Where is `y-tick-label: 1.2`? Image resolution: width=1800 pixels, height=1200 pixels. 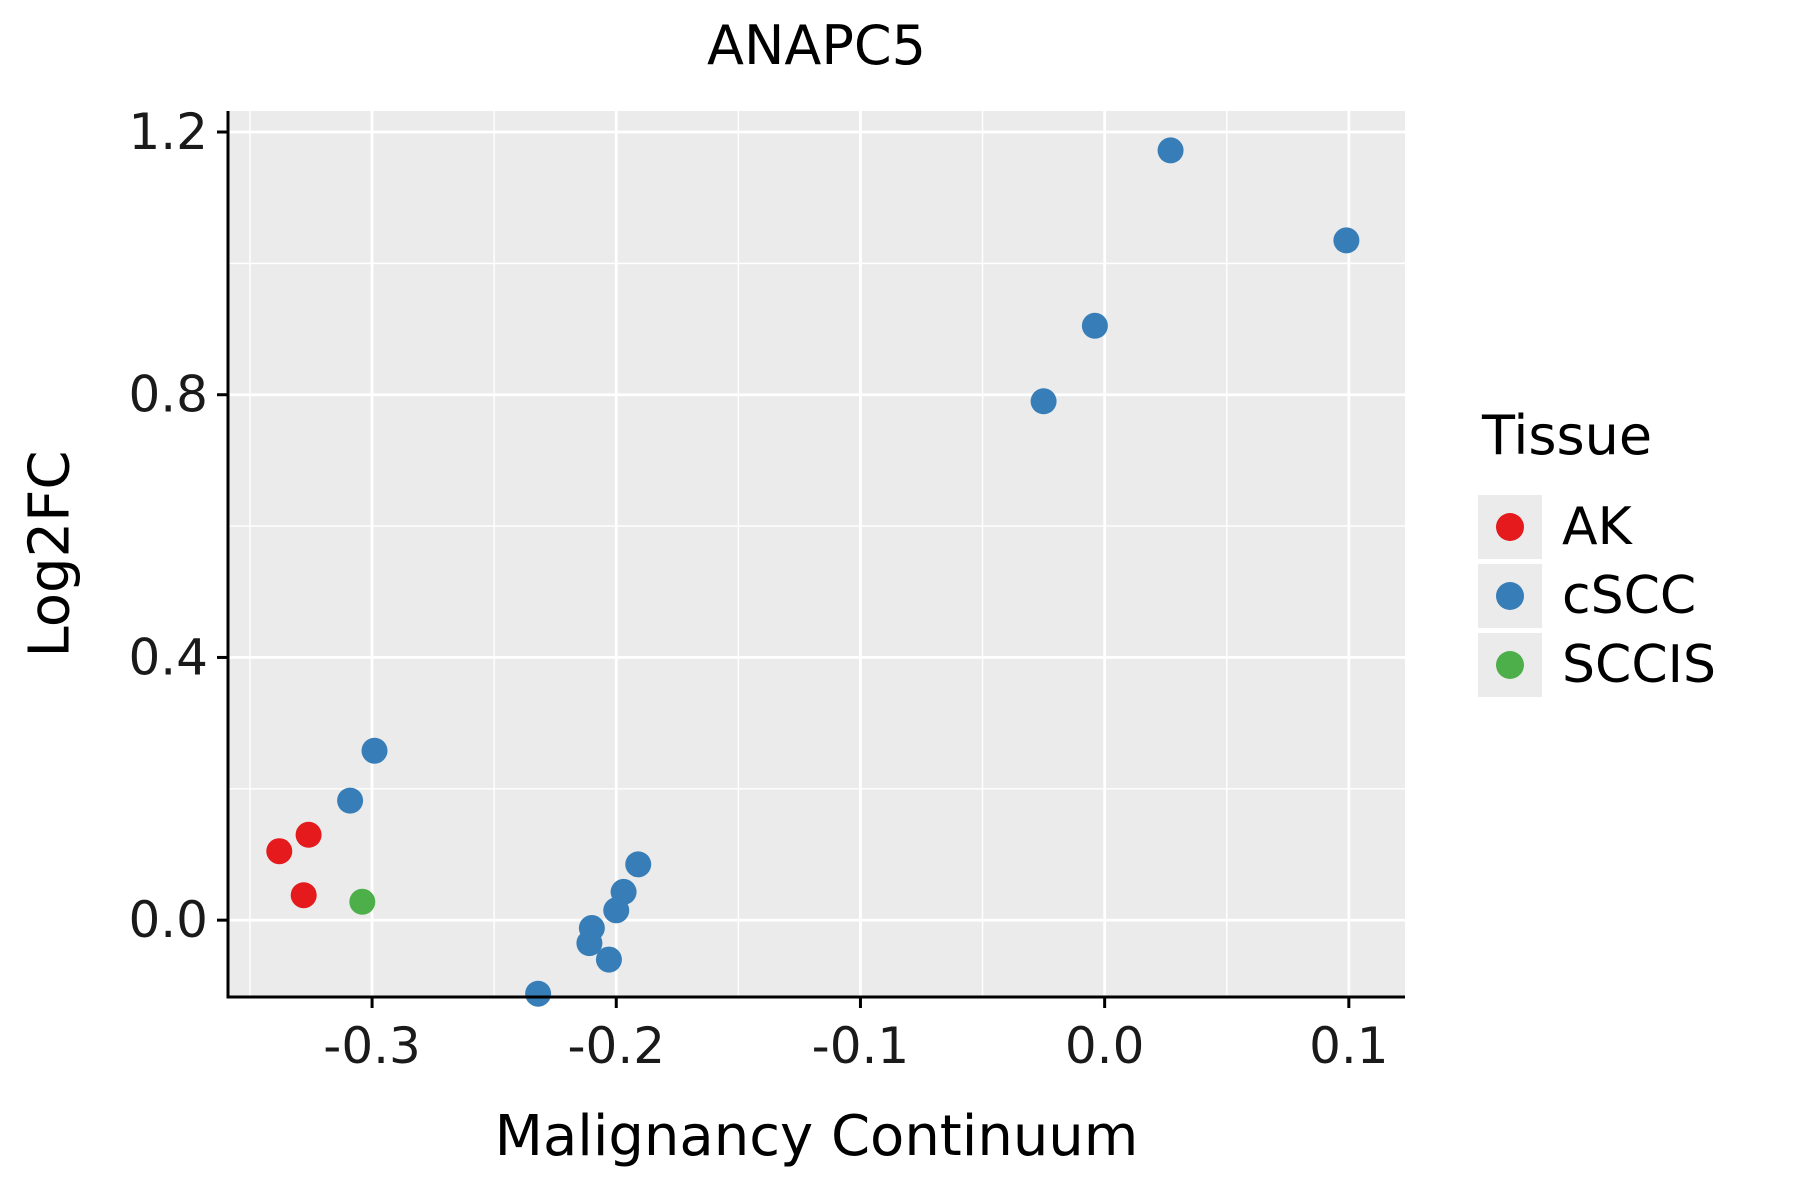 y-tick-label: 1.2 is located at coordinates (168, 132).